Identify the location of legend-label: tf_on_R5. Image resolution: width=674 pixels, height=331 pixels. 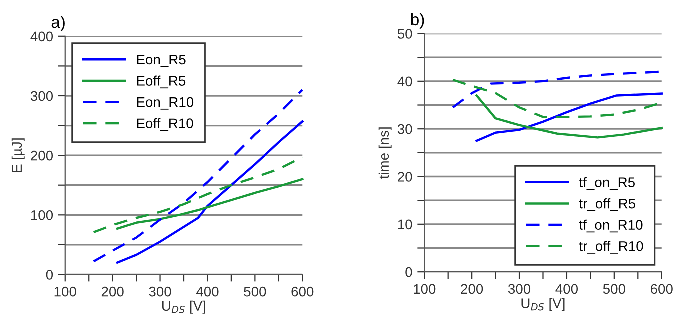
(607, 183).